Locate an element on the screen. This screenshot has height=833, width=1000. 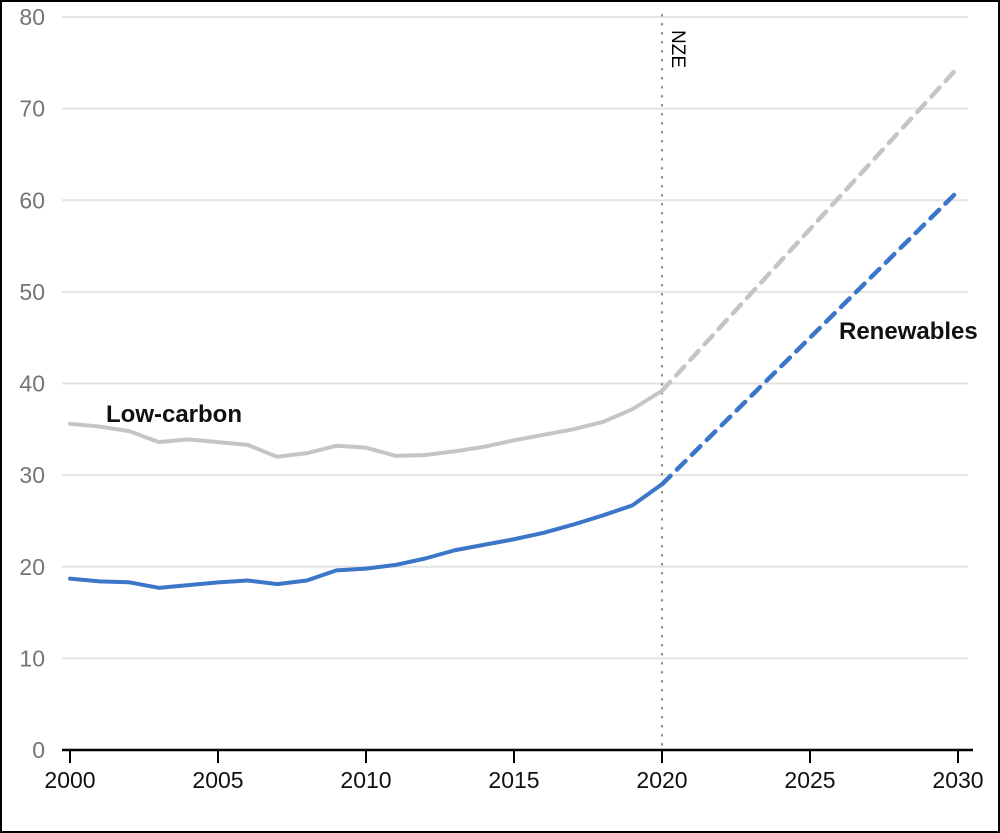
x-tick-label: 2010 is located at coordinates (365, 780).